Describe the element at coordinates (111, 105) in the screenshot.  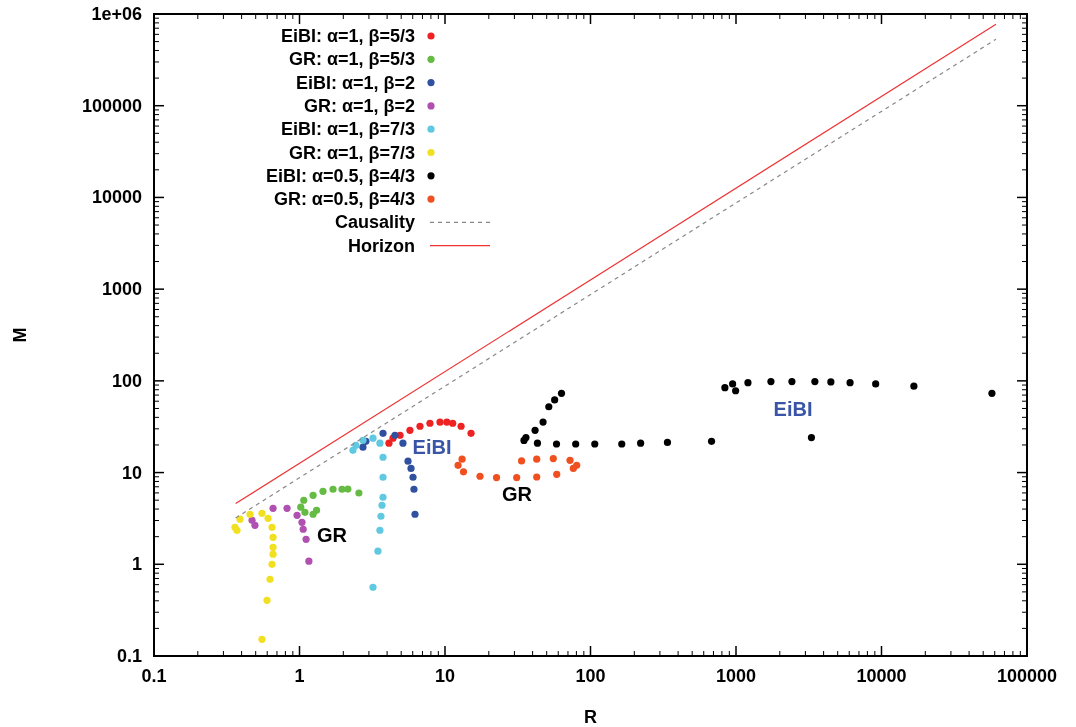
I see `y-tick-label: 100000` at that location.